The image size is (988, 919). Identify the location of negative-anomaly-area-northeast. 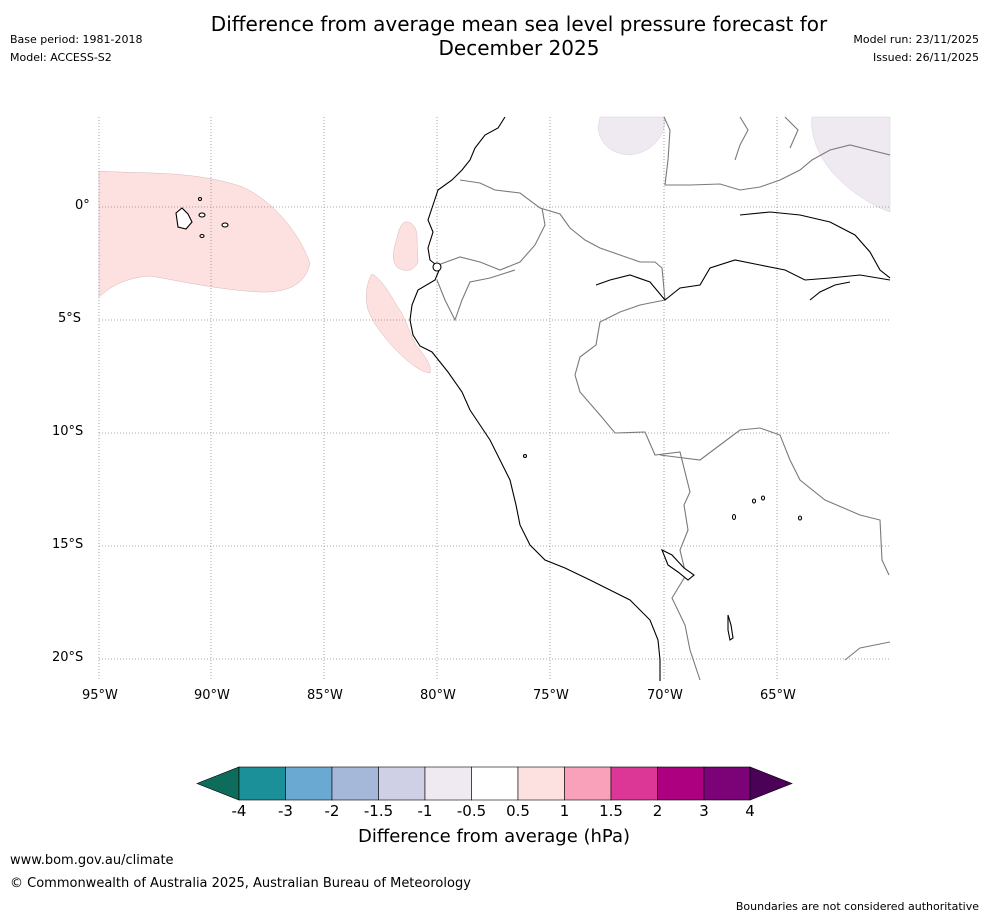
(851, 164).